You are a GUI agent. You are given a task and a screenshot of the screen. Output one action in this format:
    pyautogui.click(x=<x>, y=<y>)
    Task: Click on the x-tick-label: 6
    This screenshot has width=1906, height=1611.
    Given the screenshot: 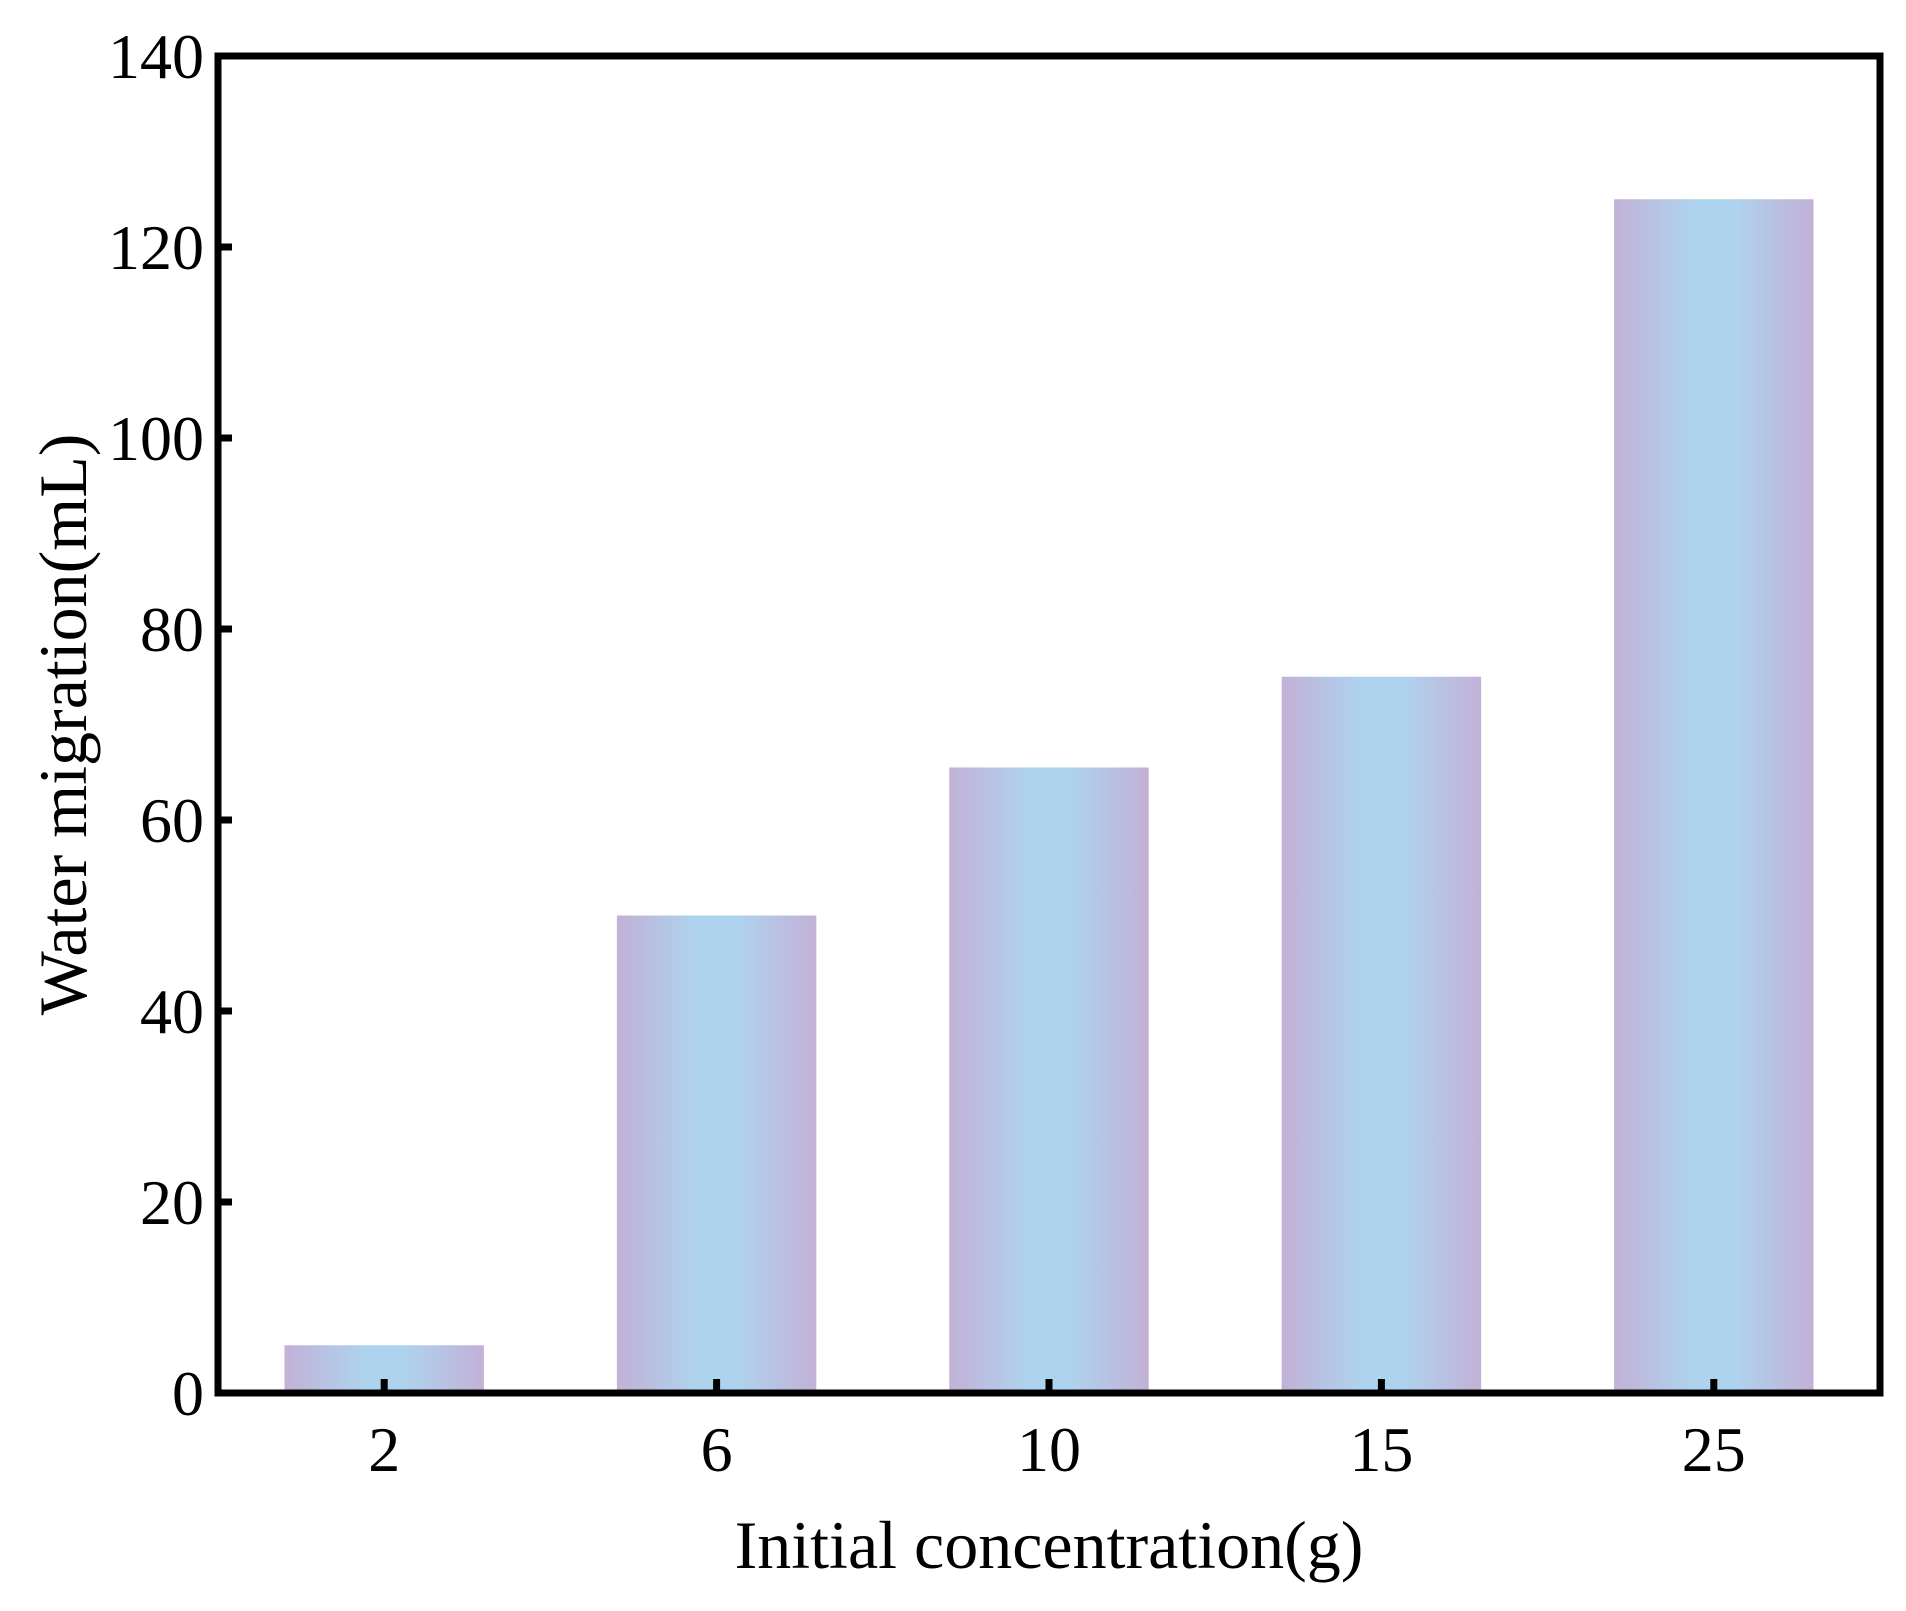 What is the action you would take?
    pyautogui.click(x=717, y=1449)
    